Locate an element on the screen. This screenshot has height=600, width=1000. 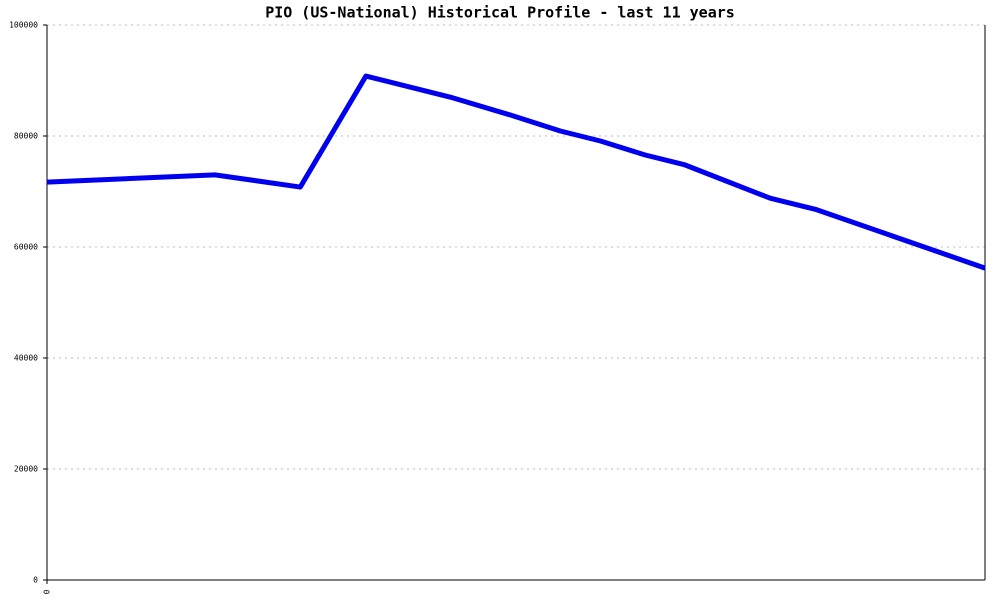
y-tick-label: 40000 is located at coordinates (26, 358).